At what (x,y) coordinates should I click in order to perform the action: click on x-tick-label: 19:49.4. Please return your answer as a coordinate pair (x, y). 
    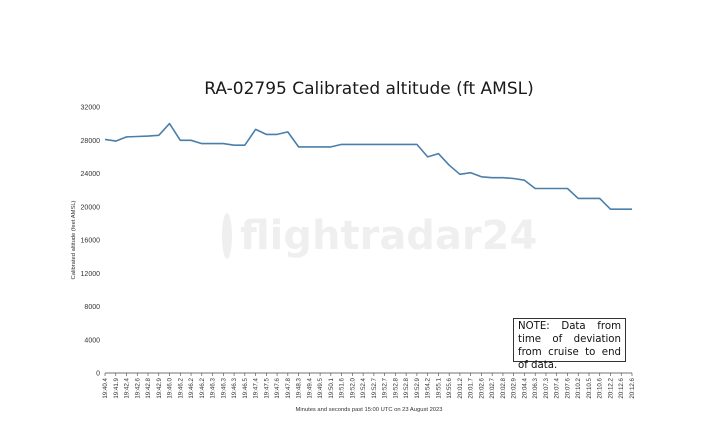
    Looking at the image, I should click on (309, 387).